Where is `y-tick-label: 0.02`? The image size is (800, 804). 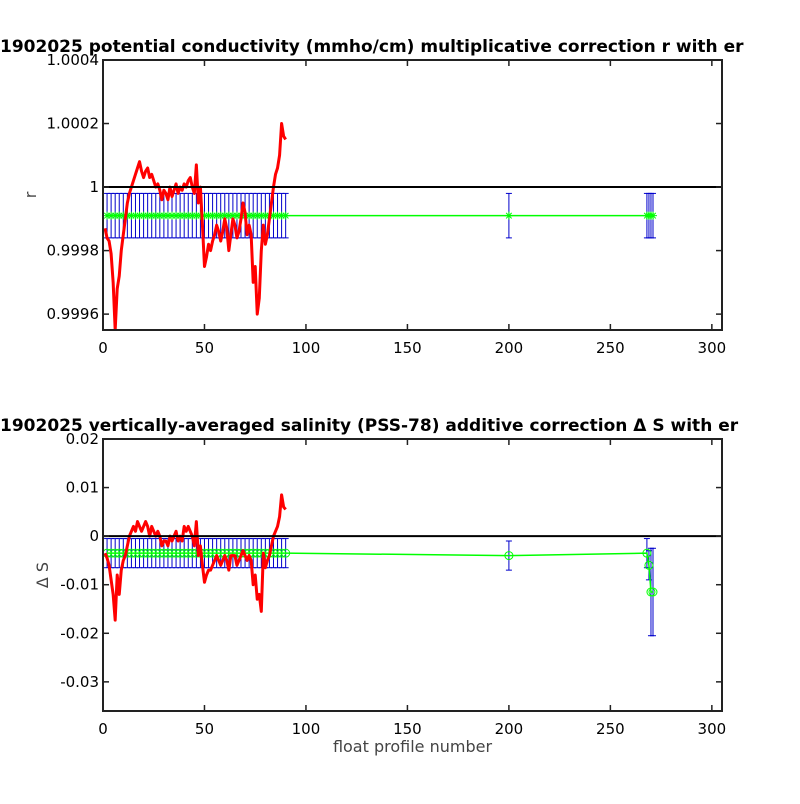 y-tick-label: 0.02 is located at coordinates (82, 439).